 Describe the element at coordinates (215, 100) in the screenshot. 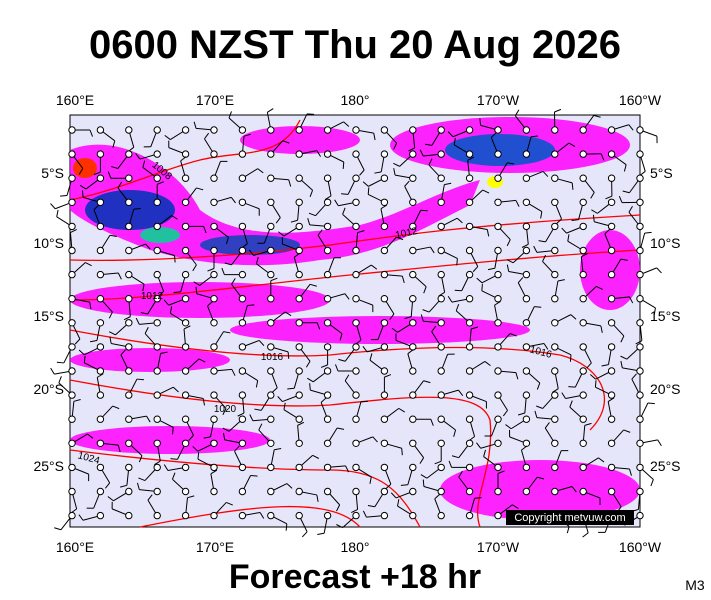

I see `lon-label-top: 170°E` at that location.